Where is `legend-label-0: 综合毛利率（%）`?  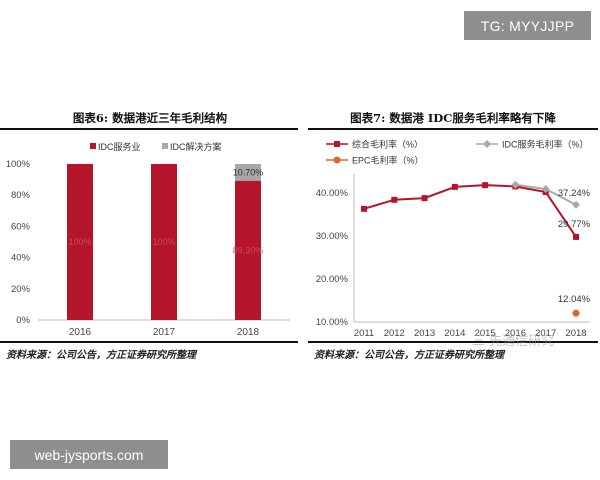 legend-label-0: 综合毛利率（%） is located at coordinates (387, 144).